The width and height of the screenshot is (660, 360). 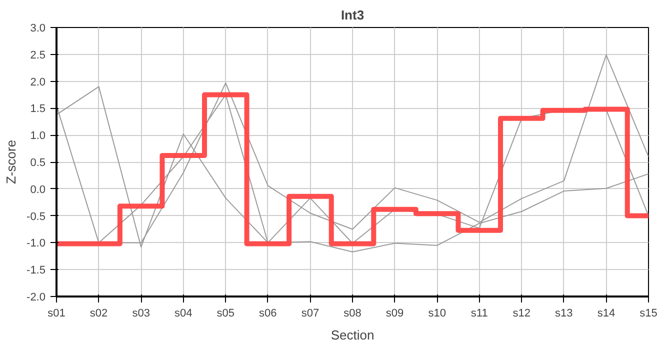 I want to click on y-tick-label: 1.0, so click(x=38, y=136).